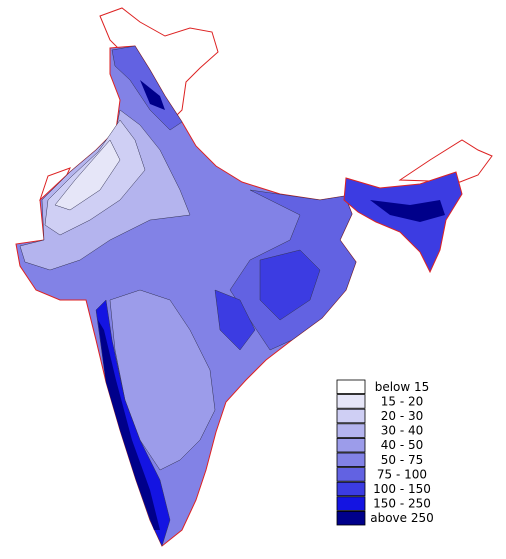 The width and height of the screenshot is (506, 559). Describe the element at coordinates (402, 387) in the screenshot. I see `legend-label: below 15` at that location.